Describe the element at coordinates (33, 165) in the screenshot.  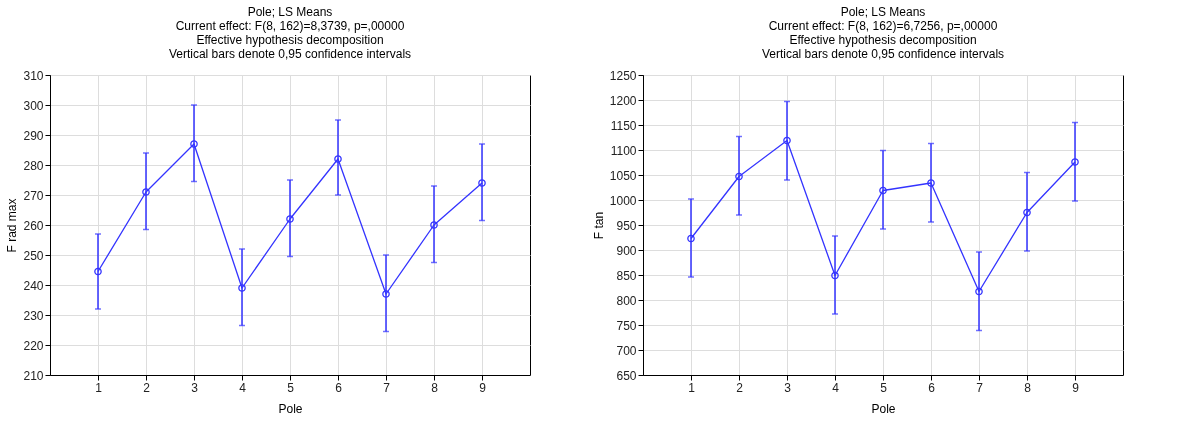
I see `y-tick-label: 280` at that location.